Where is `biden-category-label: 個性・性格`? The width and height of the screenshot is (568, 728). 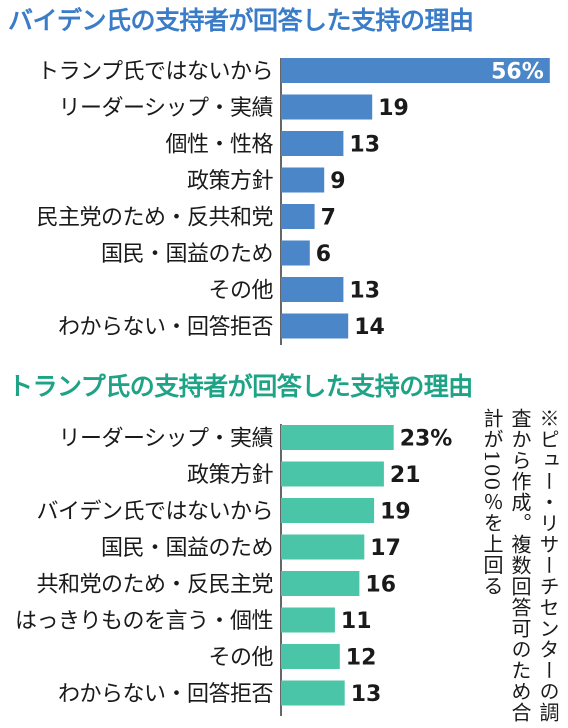 biden-category-label: 個性・性格 is located at coordinates (219, 145).